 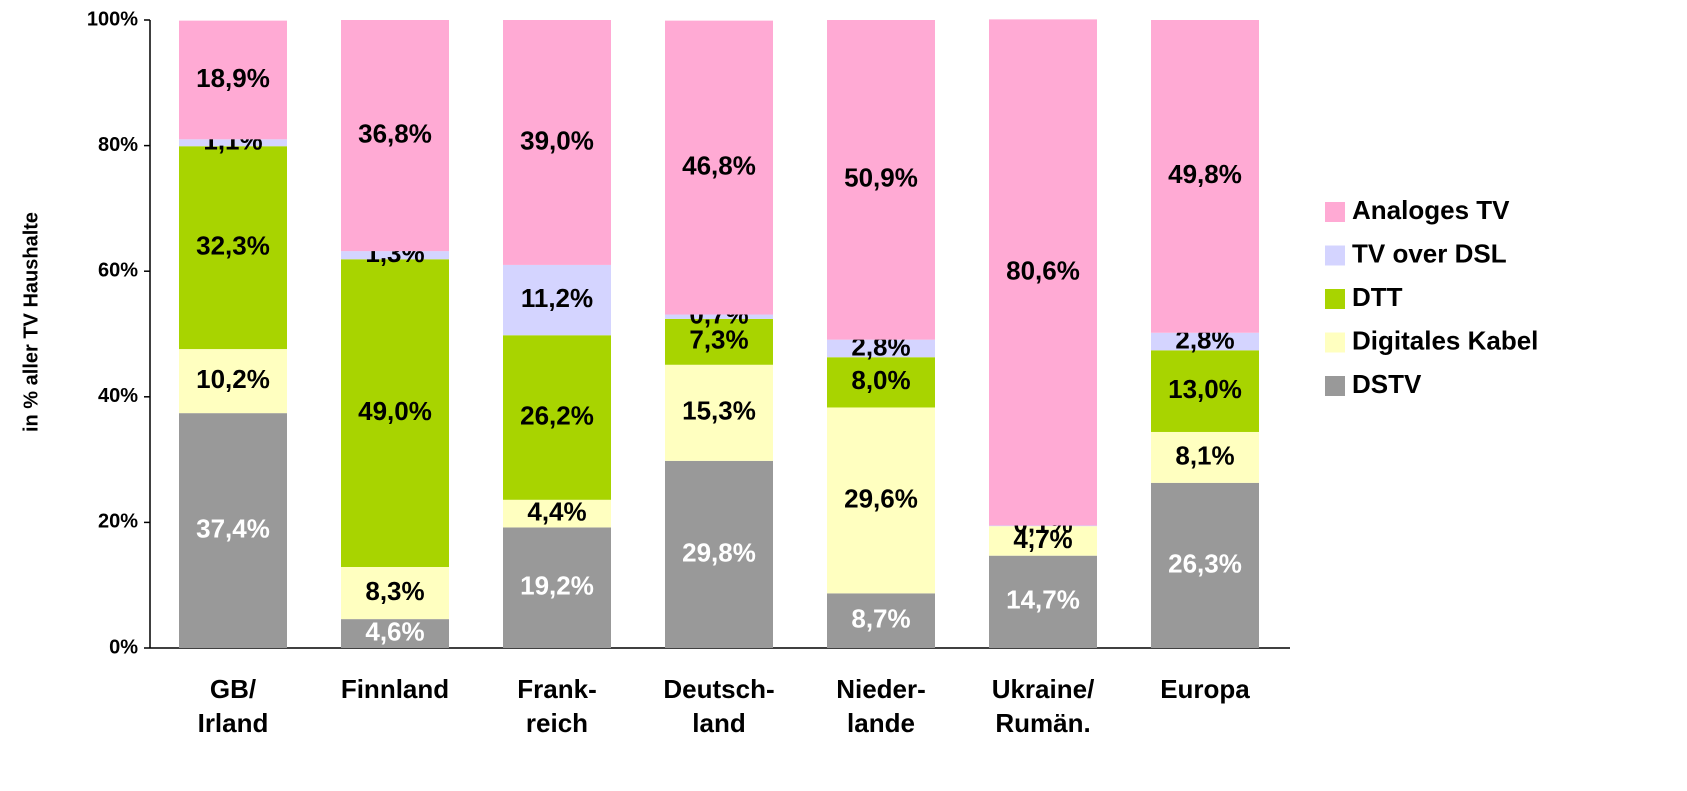 What do you see at coordinates (118, 145) in the screenshot?
I see `y-tick-label: 80%` at bounding box center [118, 145].